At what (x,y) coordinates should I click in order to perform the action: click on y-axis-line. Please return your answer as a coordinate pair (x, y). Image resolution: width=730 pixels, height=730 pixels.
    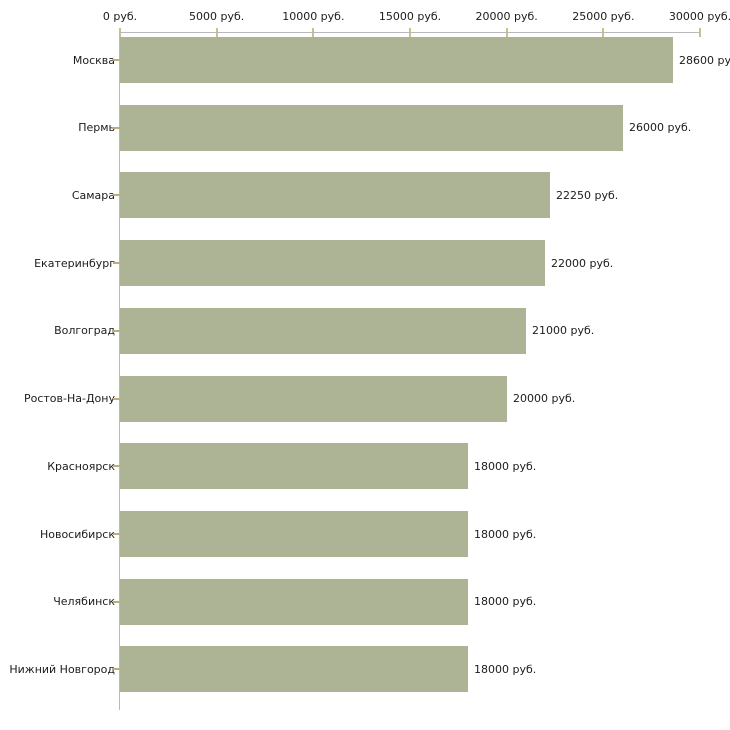
    Looking at the image, I should click on (119, 371).